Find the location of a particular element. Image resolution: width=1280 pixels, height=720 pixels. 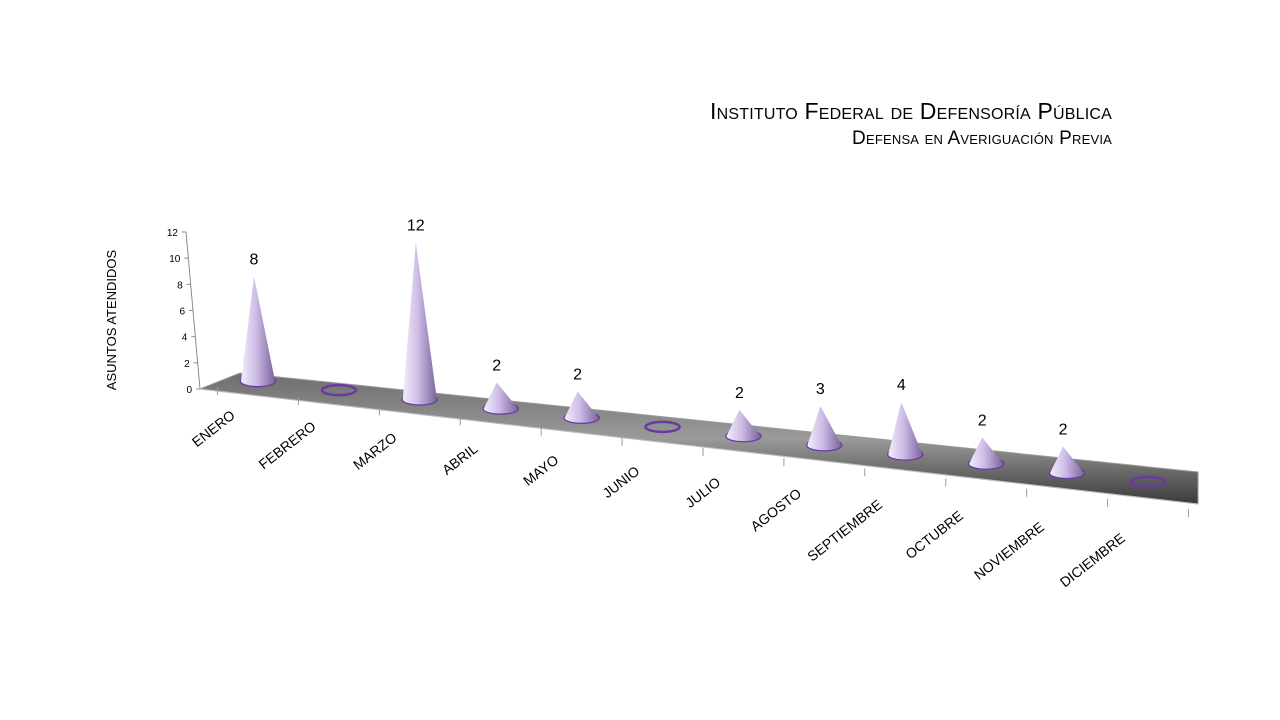

y-tick-label: 10 is located at coordinates (175, 259).